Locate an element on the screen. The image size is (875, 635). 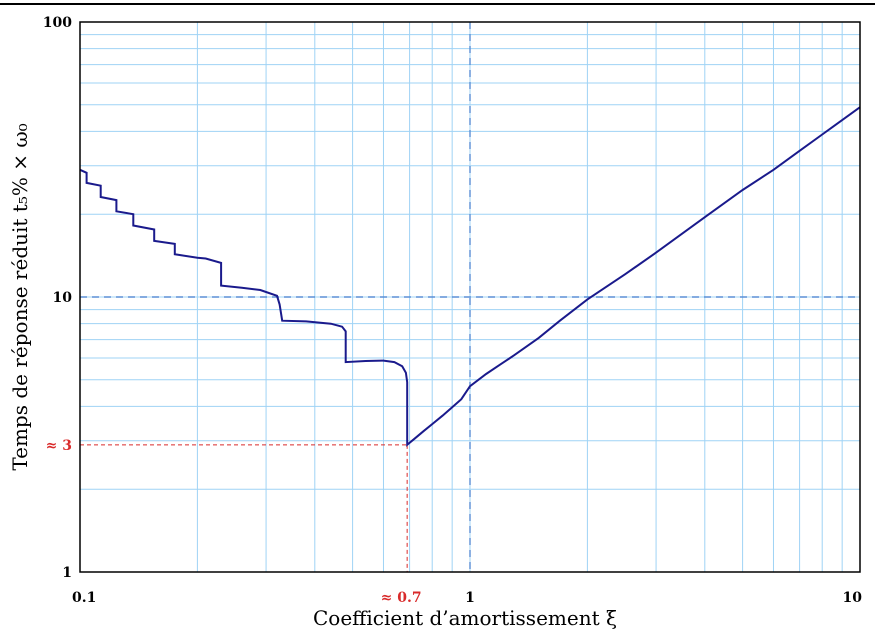
x-tick-labels: 0.1 1 10 is located at coordinates (467, 598).